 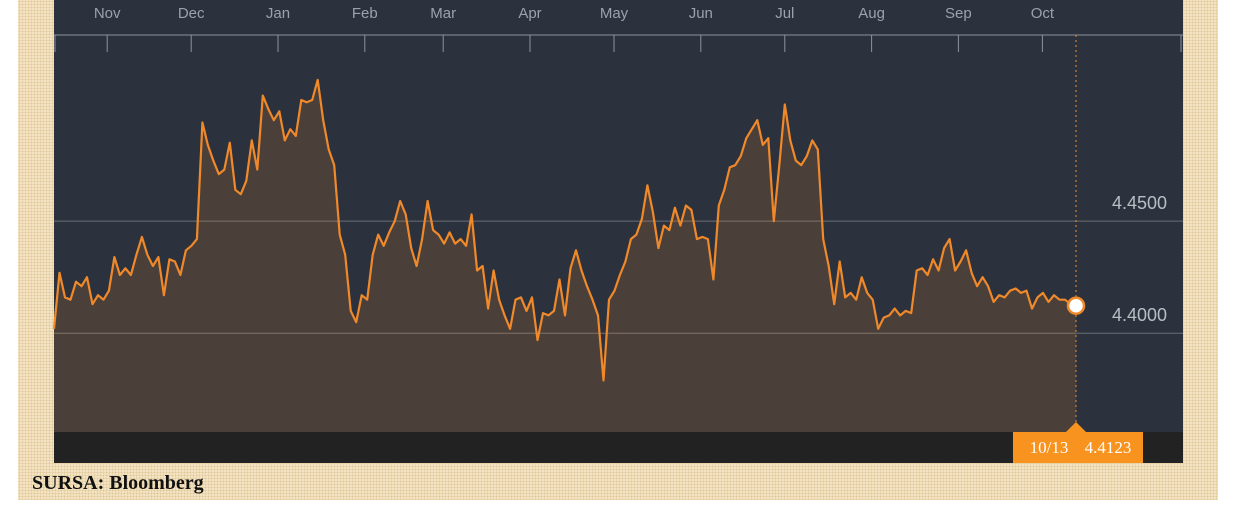 What do you see at coordinates (784, 13) in the screenshot?
I see `x-tick-label: Jul` at bounding box center [784, 13].